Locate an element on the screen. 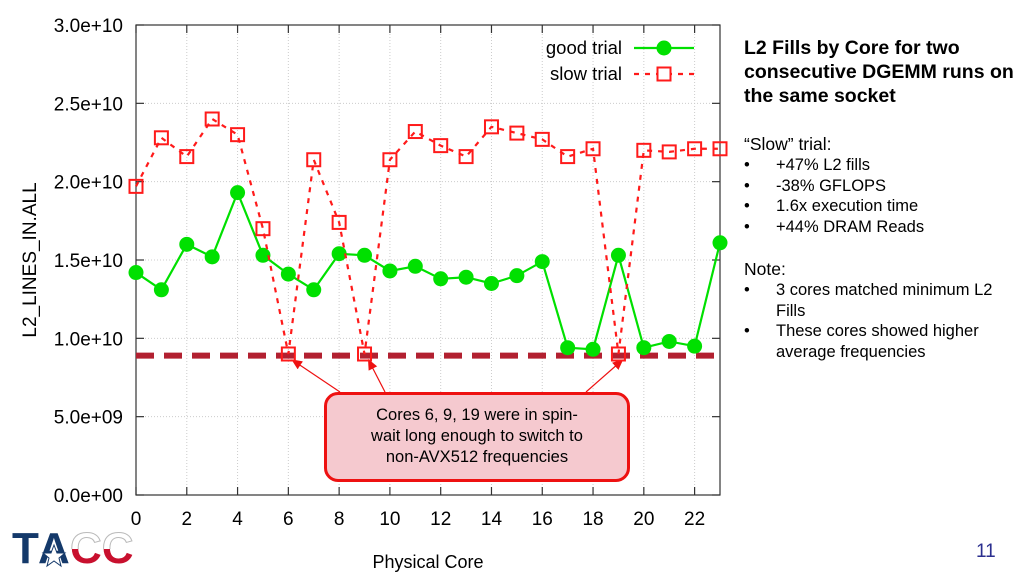 This screenshot has width=1024, height=576. x-tick-label: 16 is located at coordinates (542, 519).